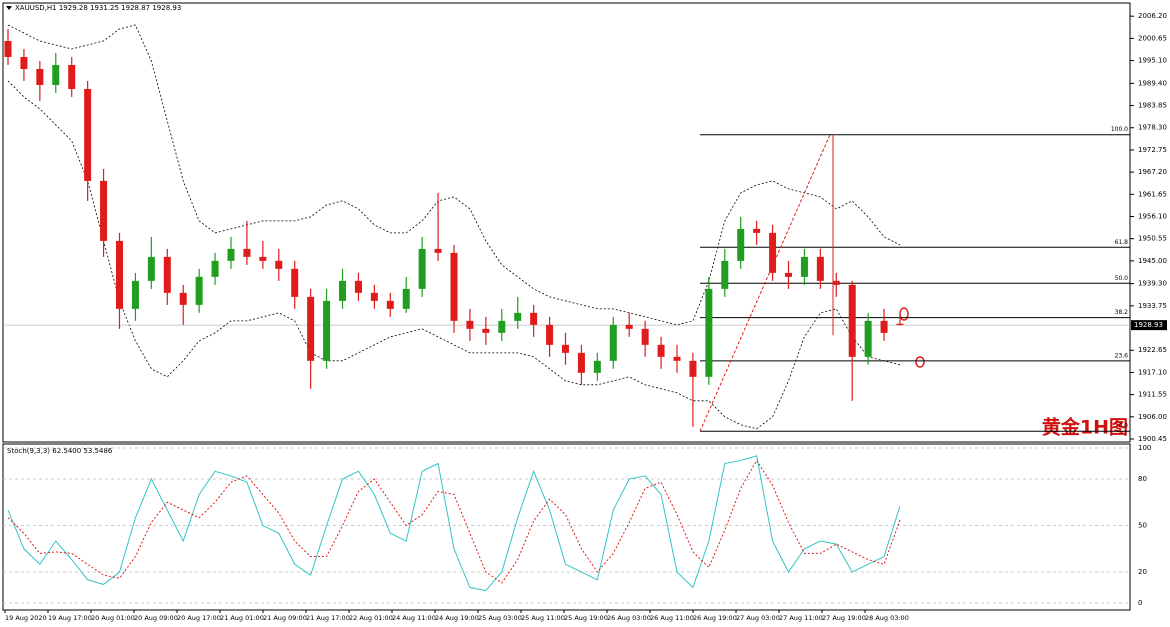 This screenshot has height=627, width=1170. Describe the element at coordinates (1152, 261) in the screenshot. I see `y-tick-label: 1945.00` at that location.